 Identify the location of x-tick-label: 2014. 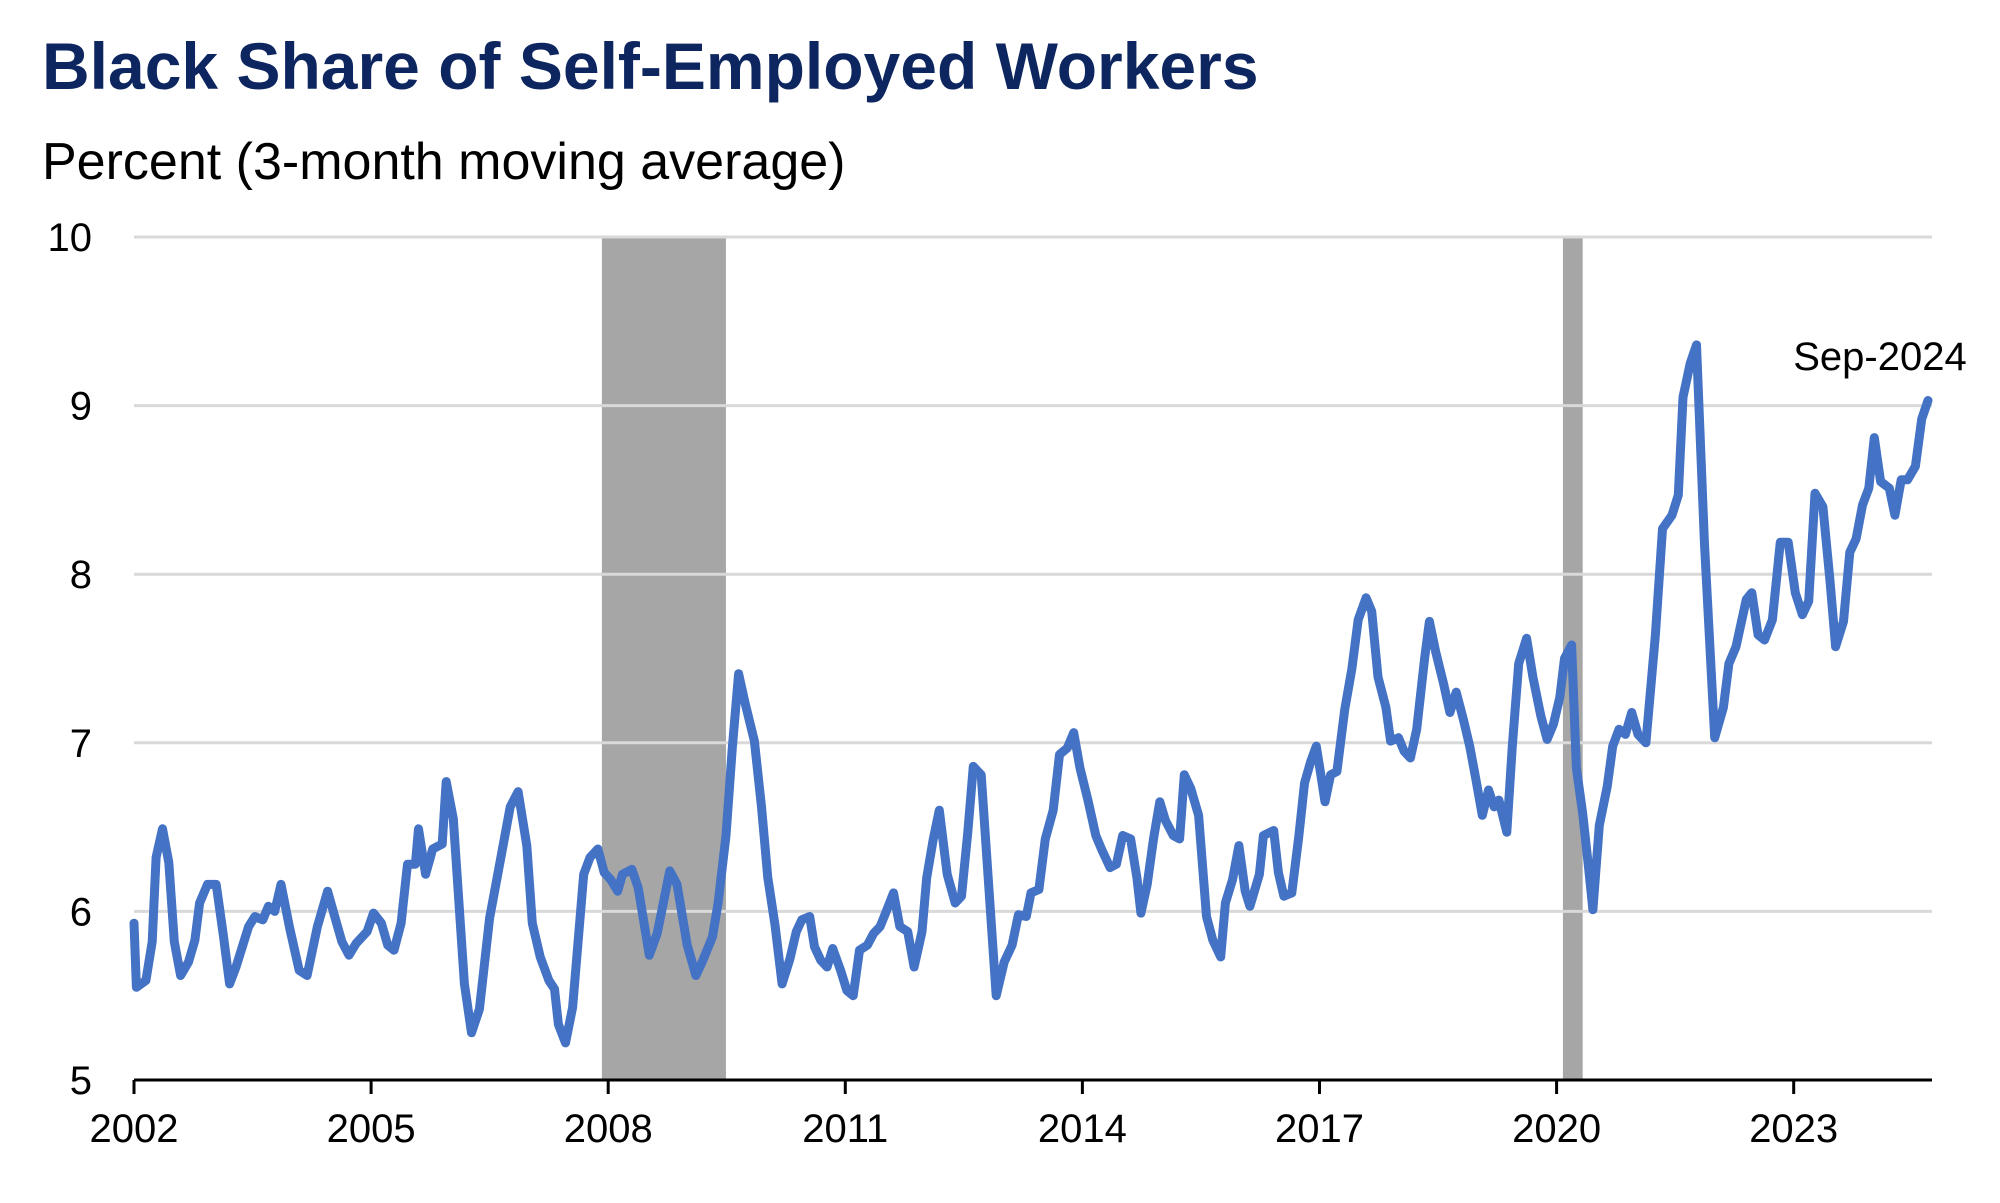
(1082, 1129).